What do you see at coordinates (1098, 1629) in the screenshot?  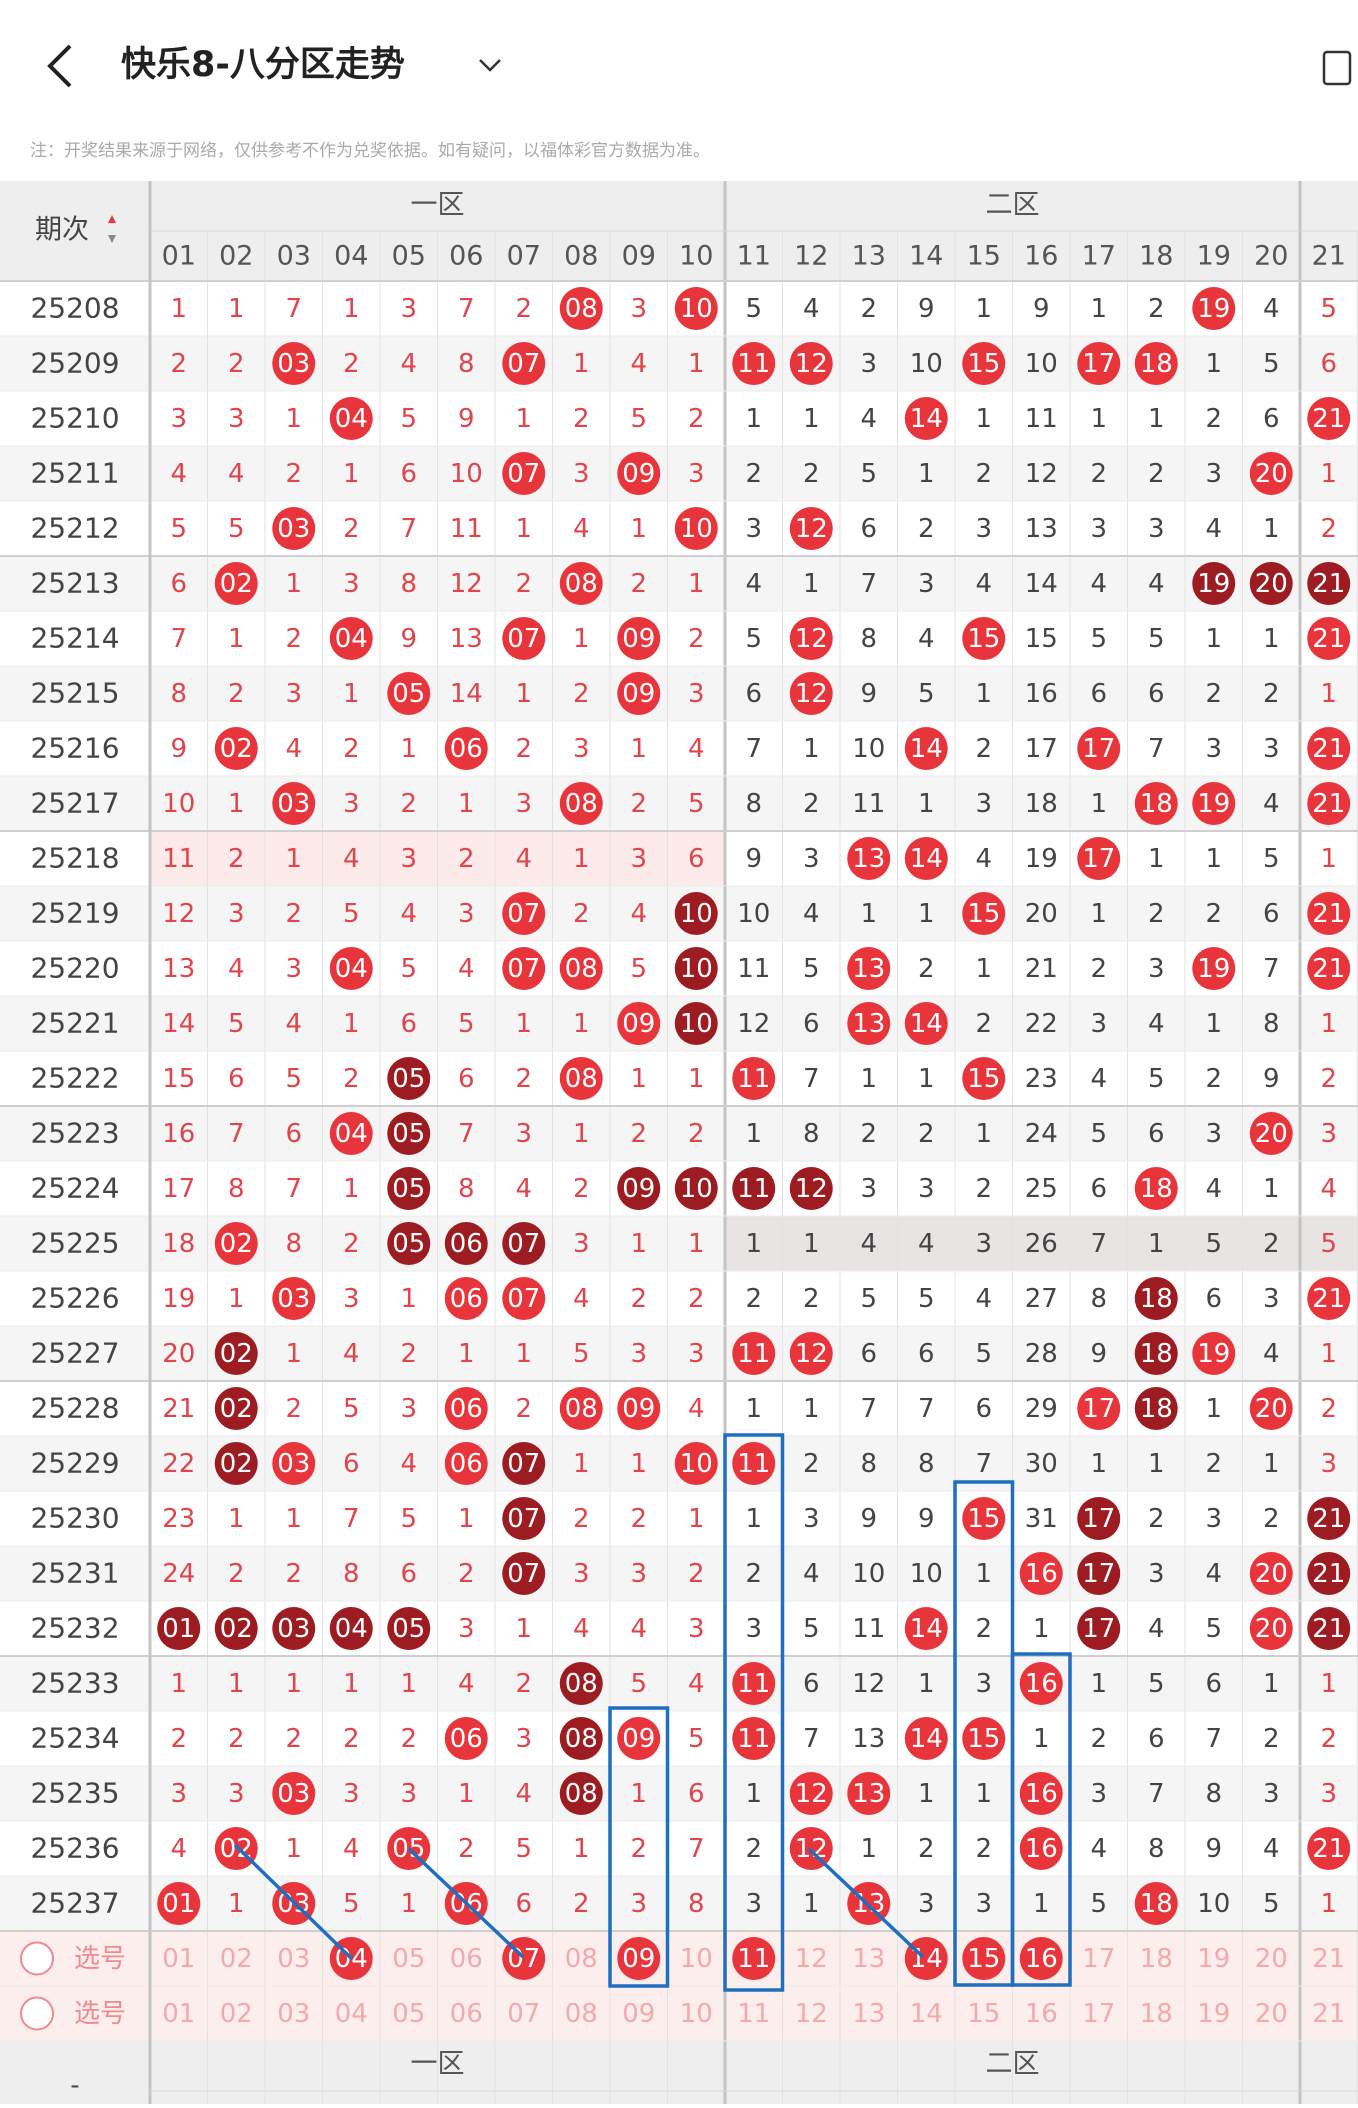 I see `ball-number: 17` at bounding box center [1098, 1629].